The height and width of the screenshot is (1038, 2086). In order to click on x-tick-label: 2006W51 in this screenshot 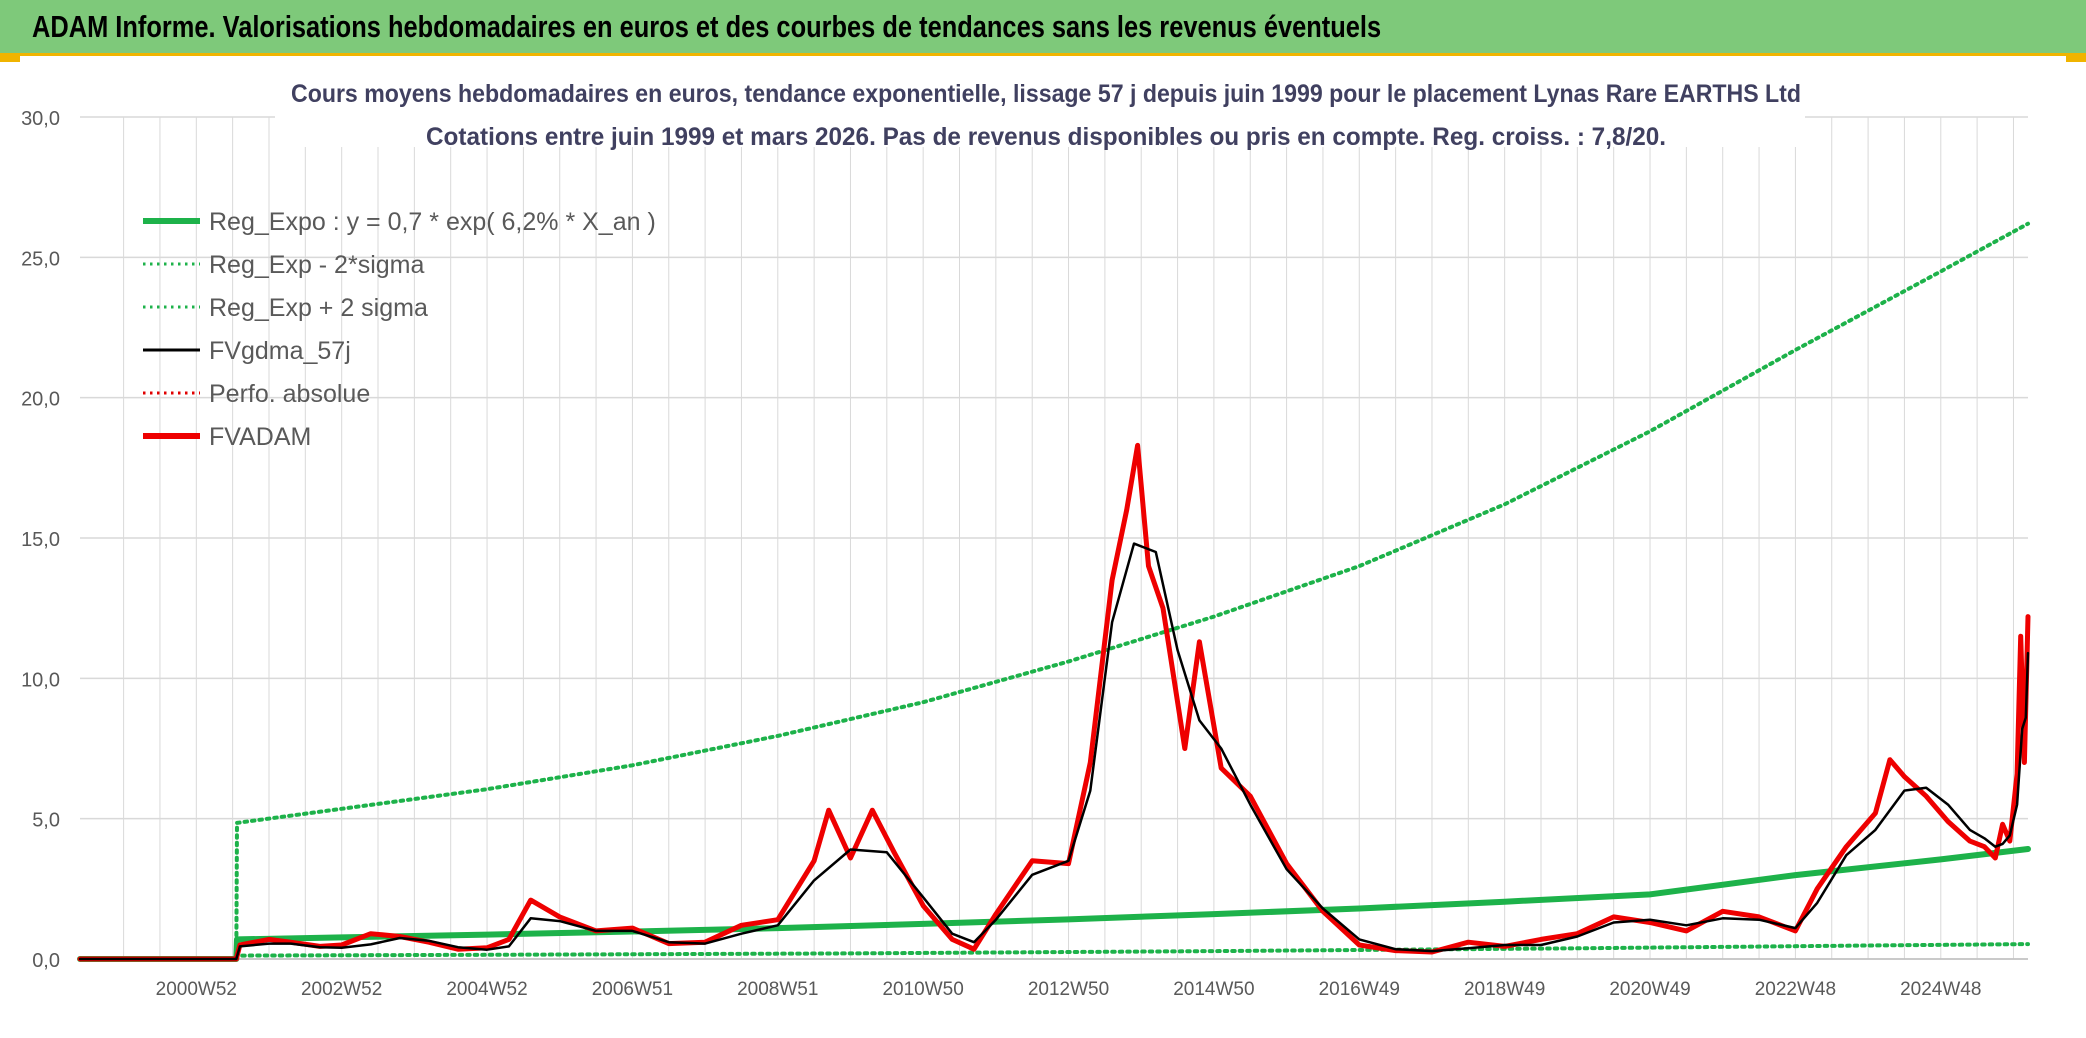, I will do `click(632, 989)`.